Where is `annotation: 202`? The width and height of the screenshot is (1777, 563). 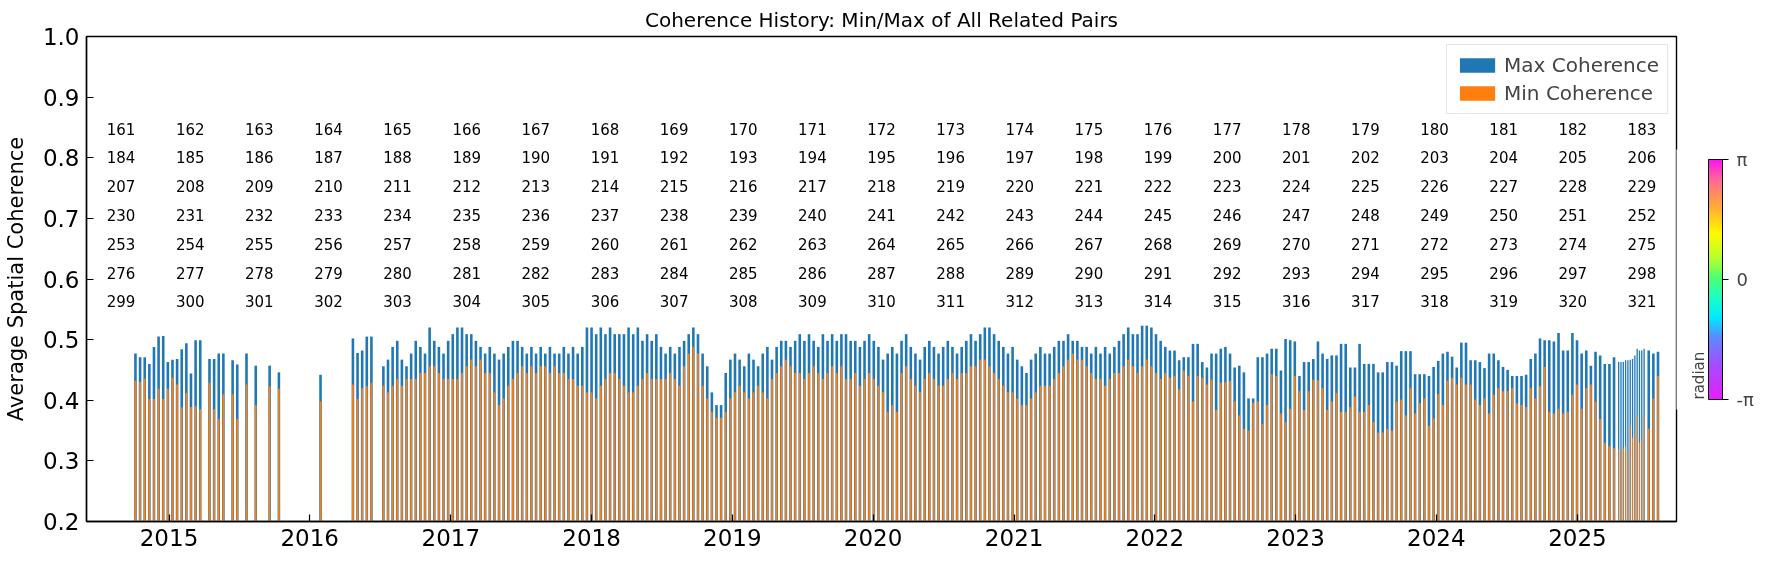
annotation: 202 is located at coordinates (1365, 158).